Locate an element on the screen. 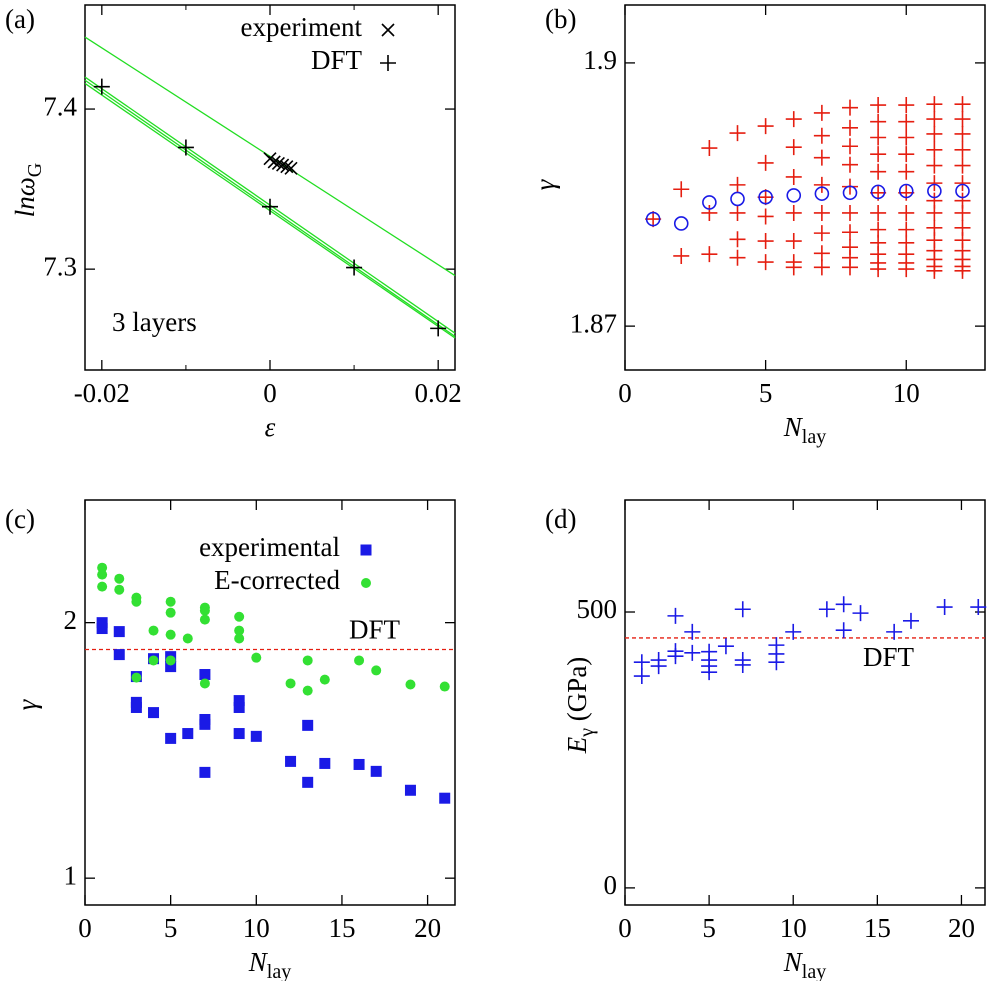 The height and width of the screenshot is (981, 997). x-tick-label: 0 is located at coordinates (625, 928).